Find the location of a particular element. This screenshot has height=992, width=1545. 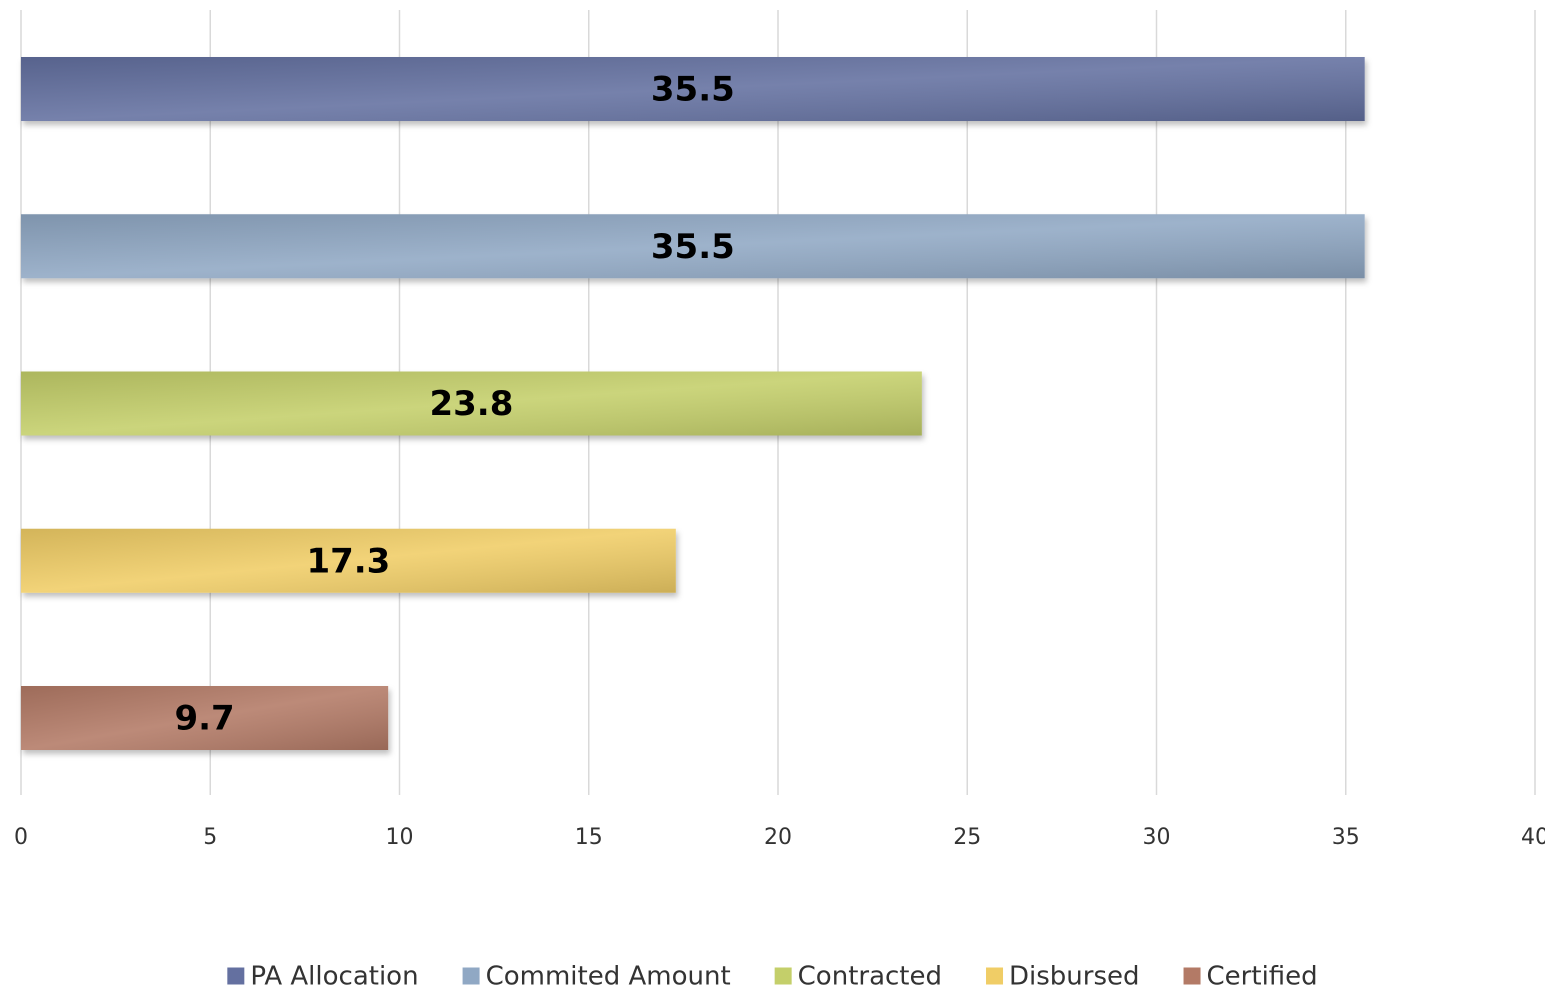

legend-item: Contracted is located at coordinates (858, 977).